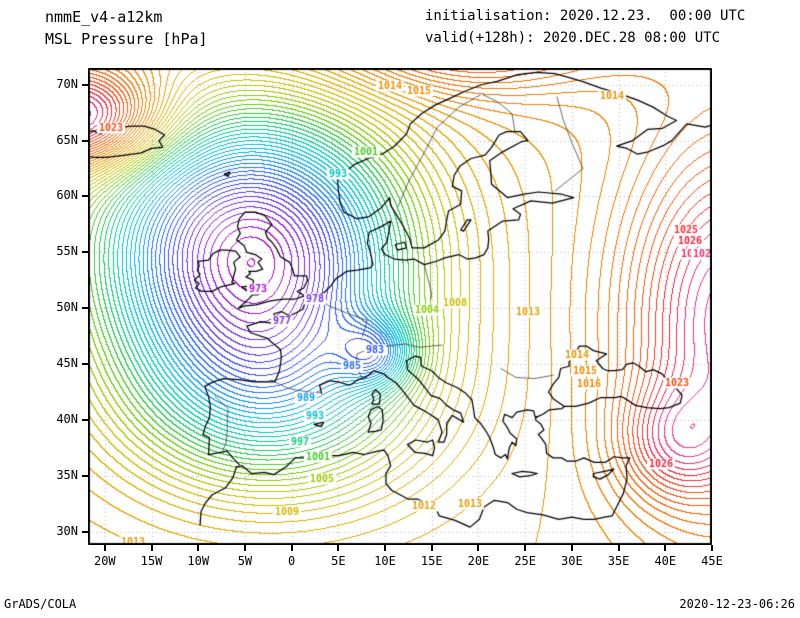  I want to click on creation-timestamp: 2020-12-23-06:26, so click(737, 604).